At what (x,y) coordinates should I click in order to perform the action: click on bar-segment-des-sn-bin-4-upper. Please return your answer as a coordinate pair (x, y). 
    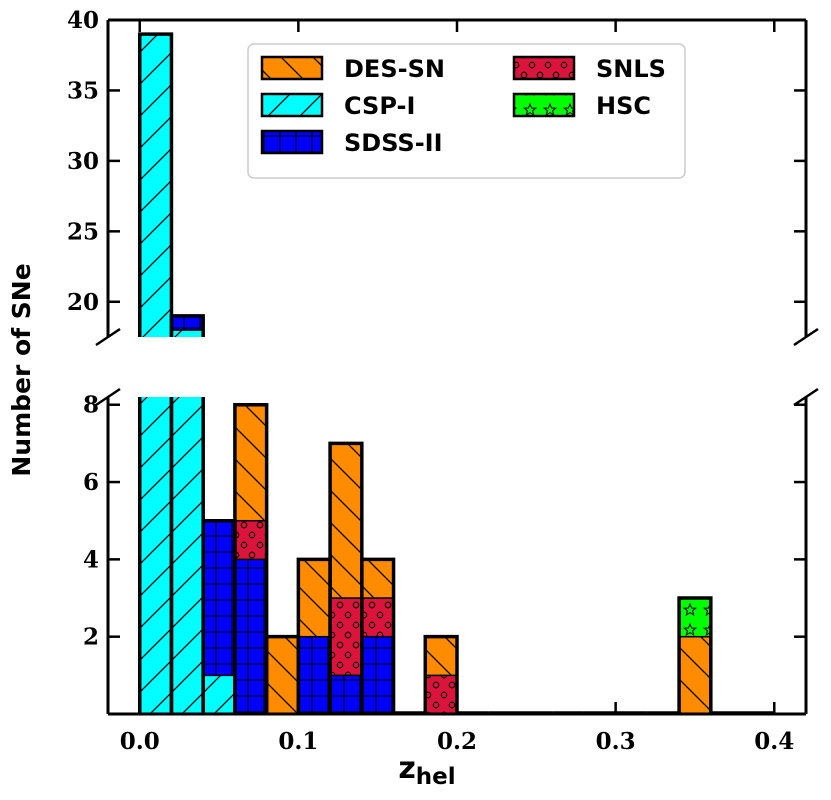
    Looking at the image, I should click on (283, 569).